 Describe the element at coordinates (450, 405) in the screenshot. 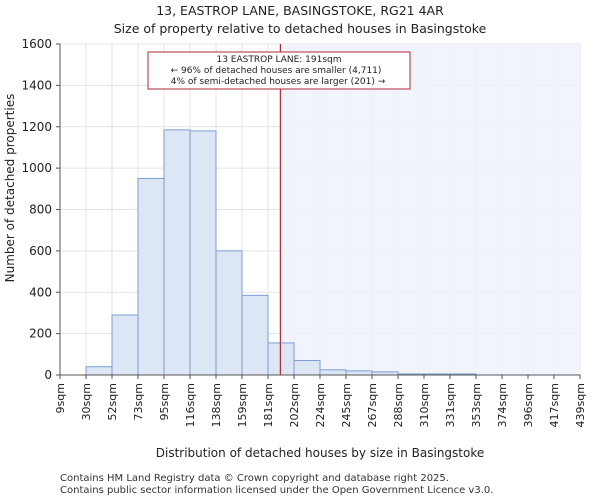

I see `x-tick-label: 331sqm` at that location.